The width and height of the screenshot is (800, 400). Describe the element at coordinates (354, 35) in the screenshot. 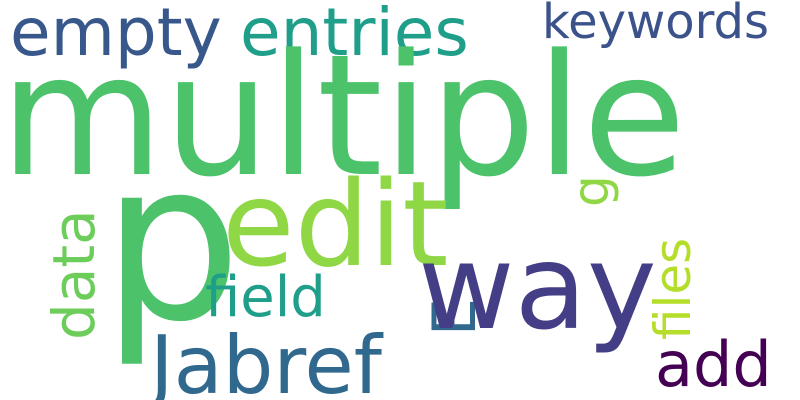

I see `word-entries: entries` at that location.